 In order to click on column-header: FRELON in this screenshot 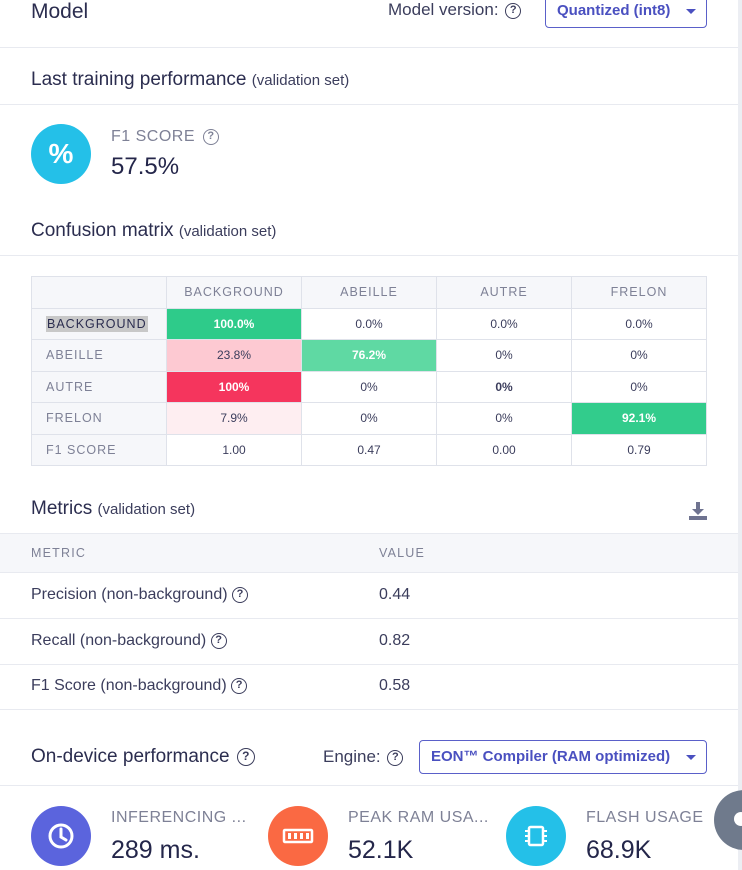, I will do `click(639, 292)`.